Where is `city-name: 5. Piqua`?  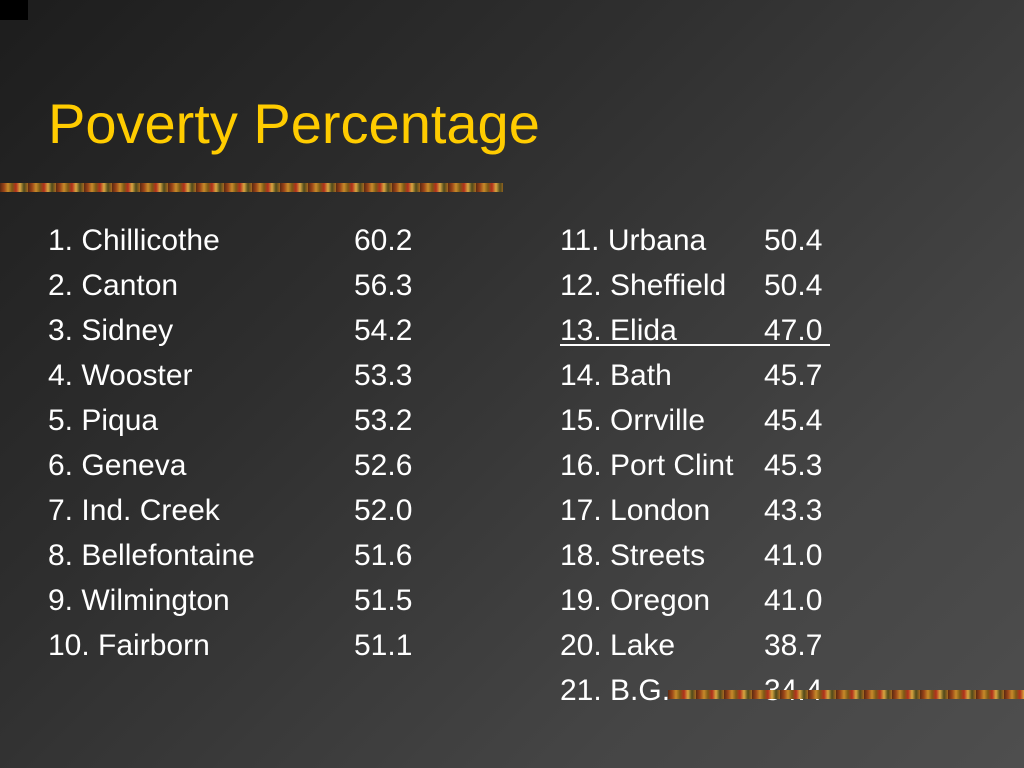 city-name: 5. Piqua is located at coordinates (103, 420).